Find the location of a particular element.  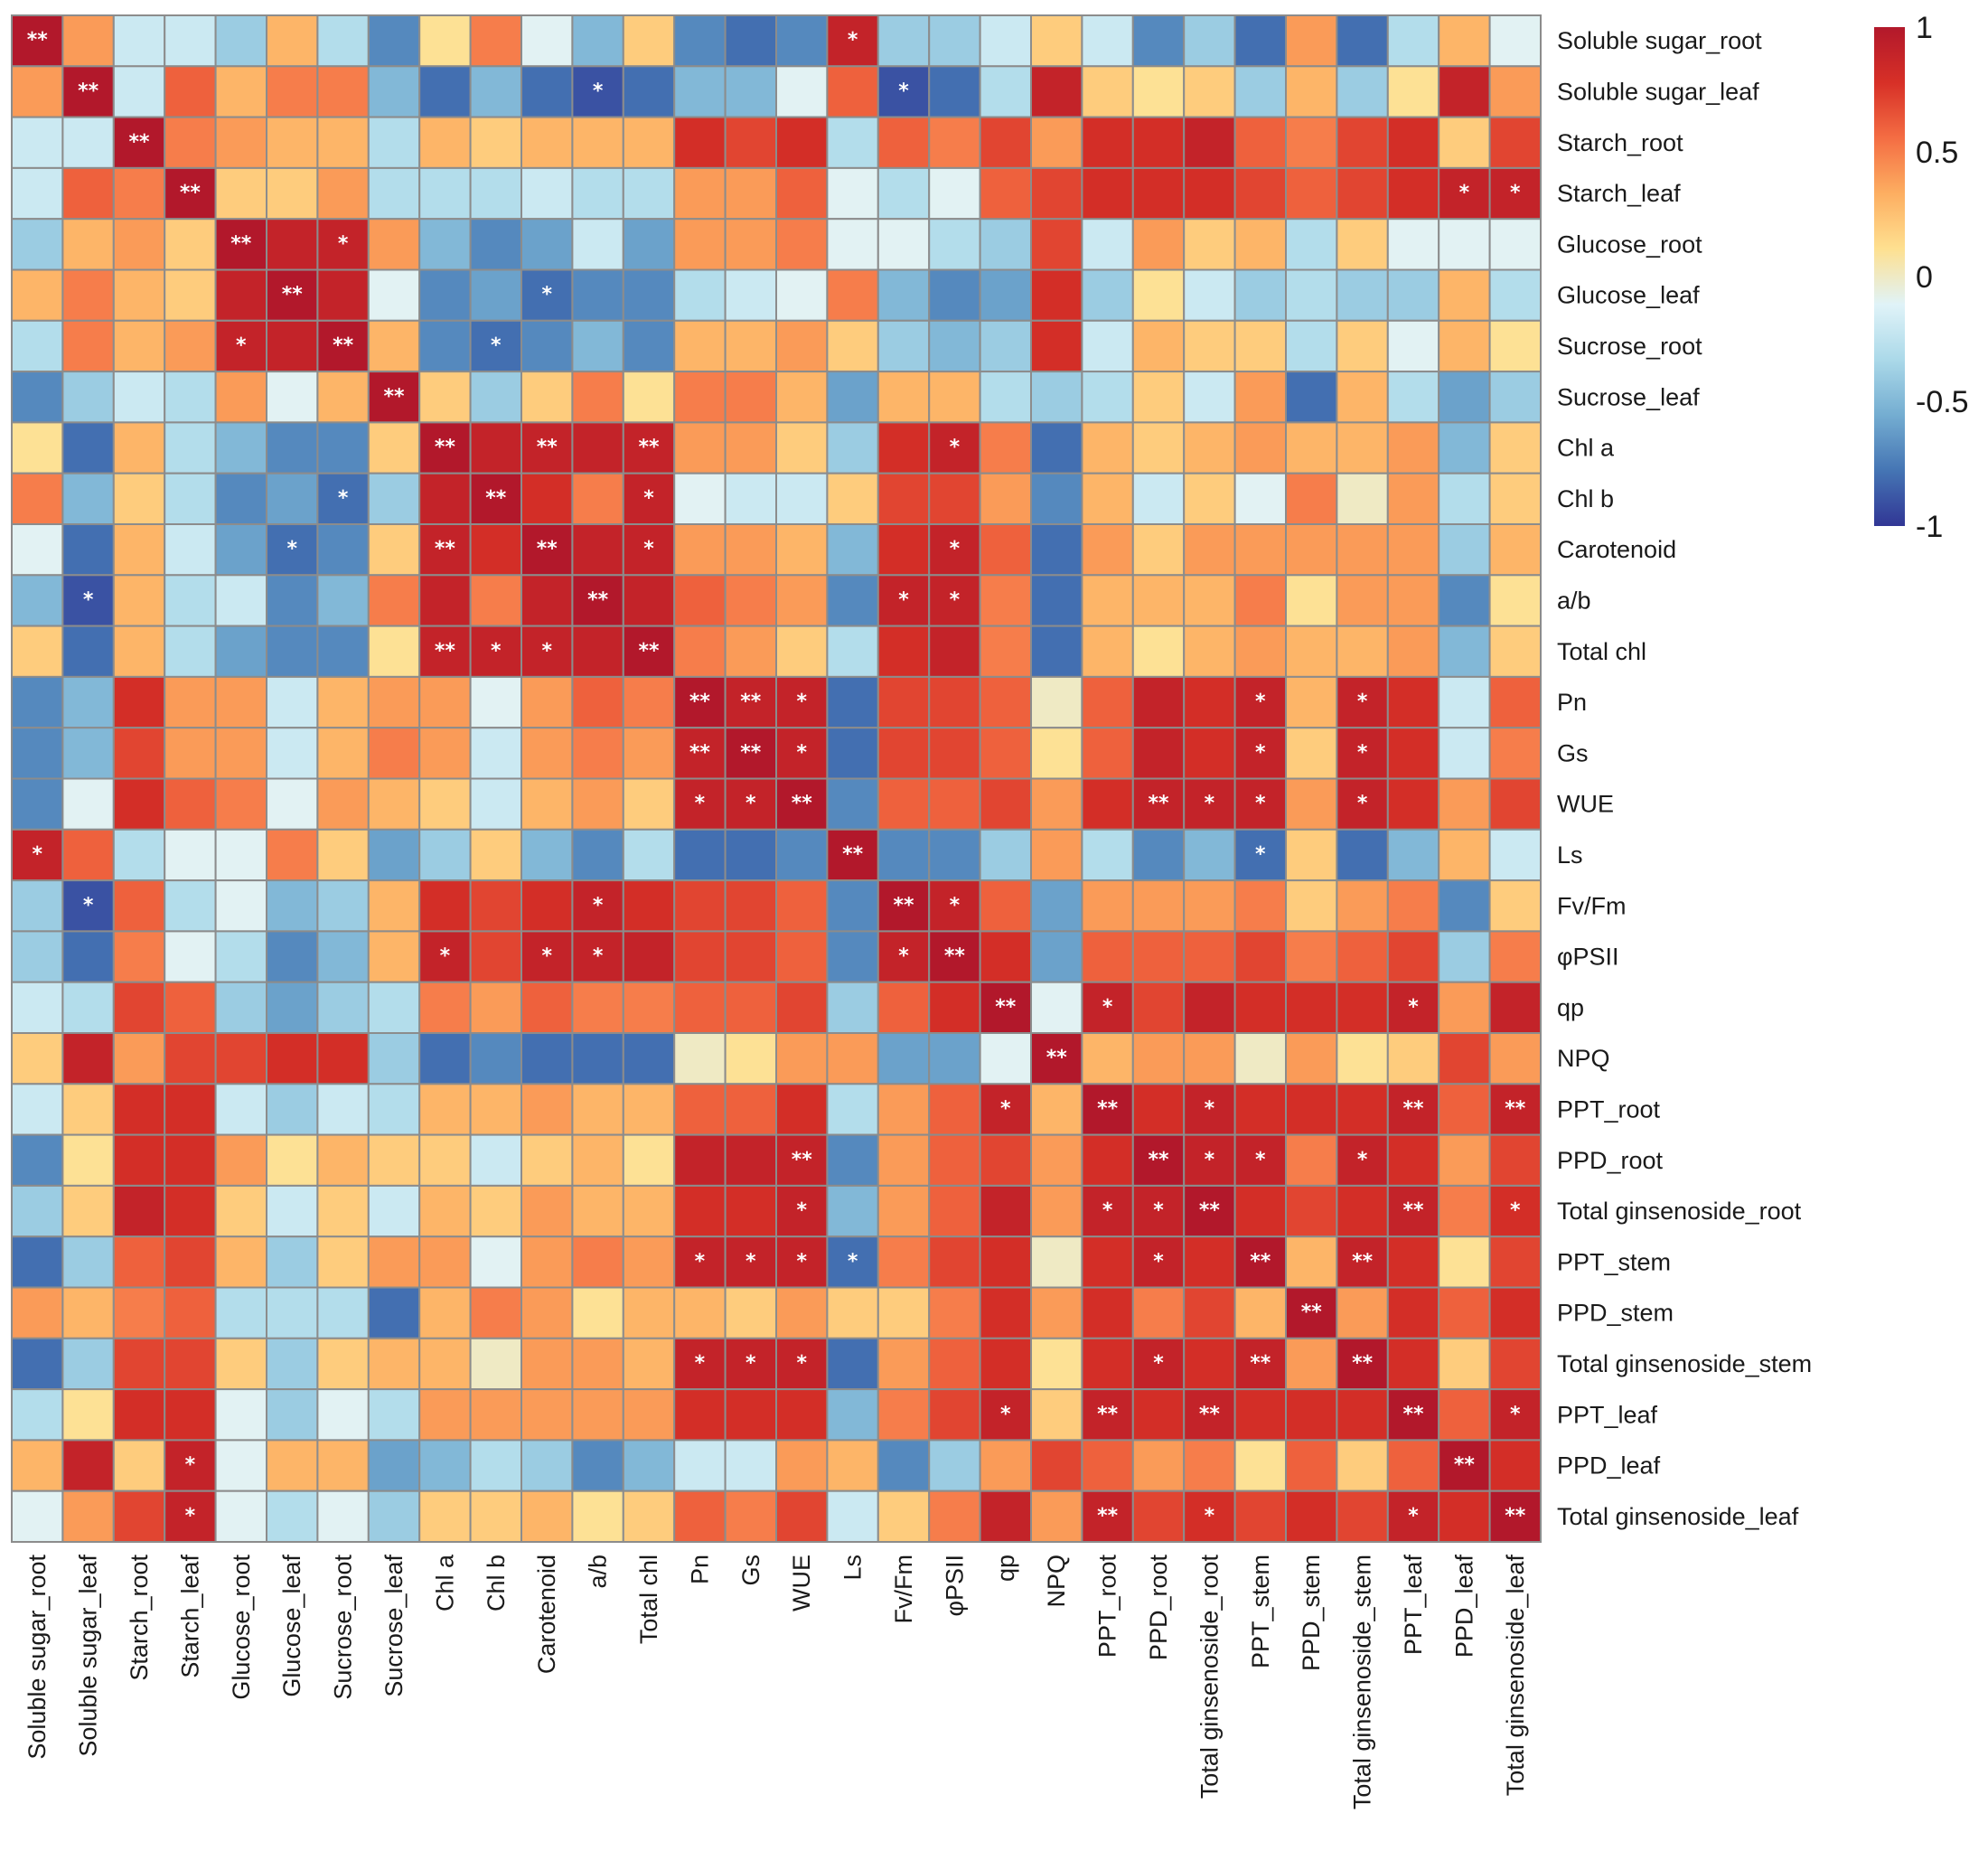

column-label: qp is located at coordinates (1005, 1568).